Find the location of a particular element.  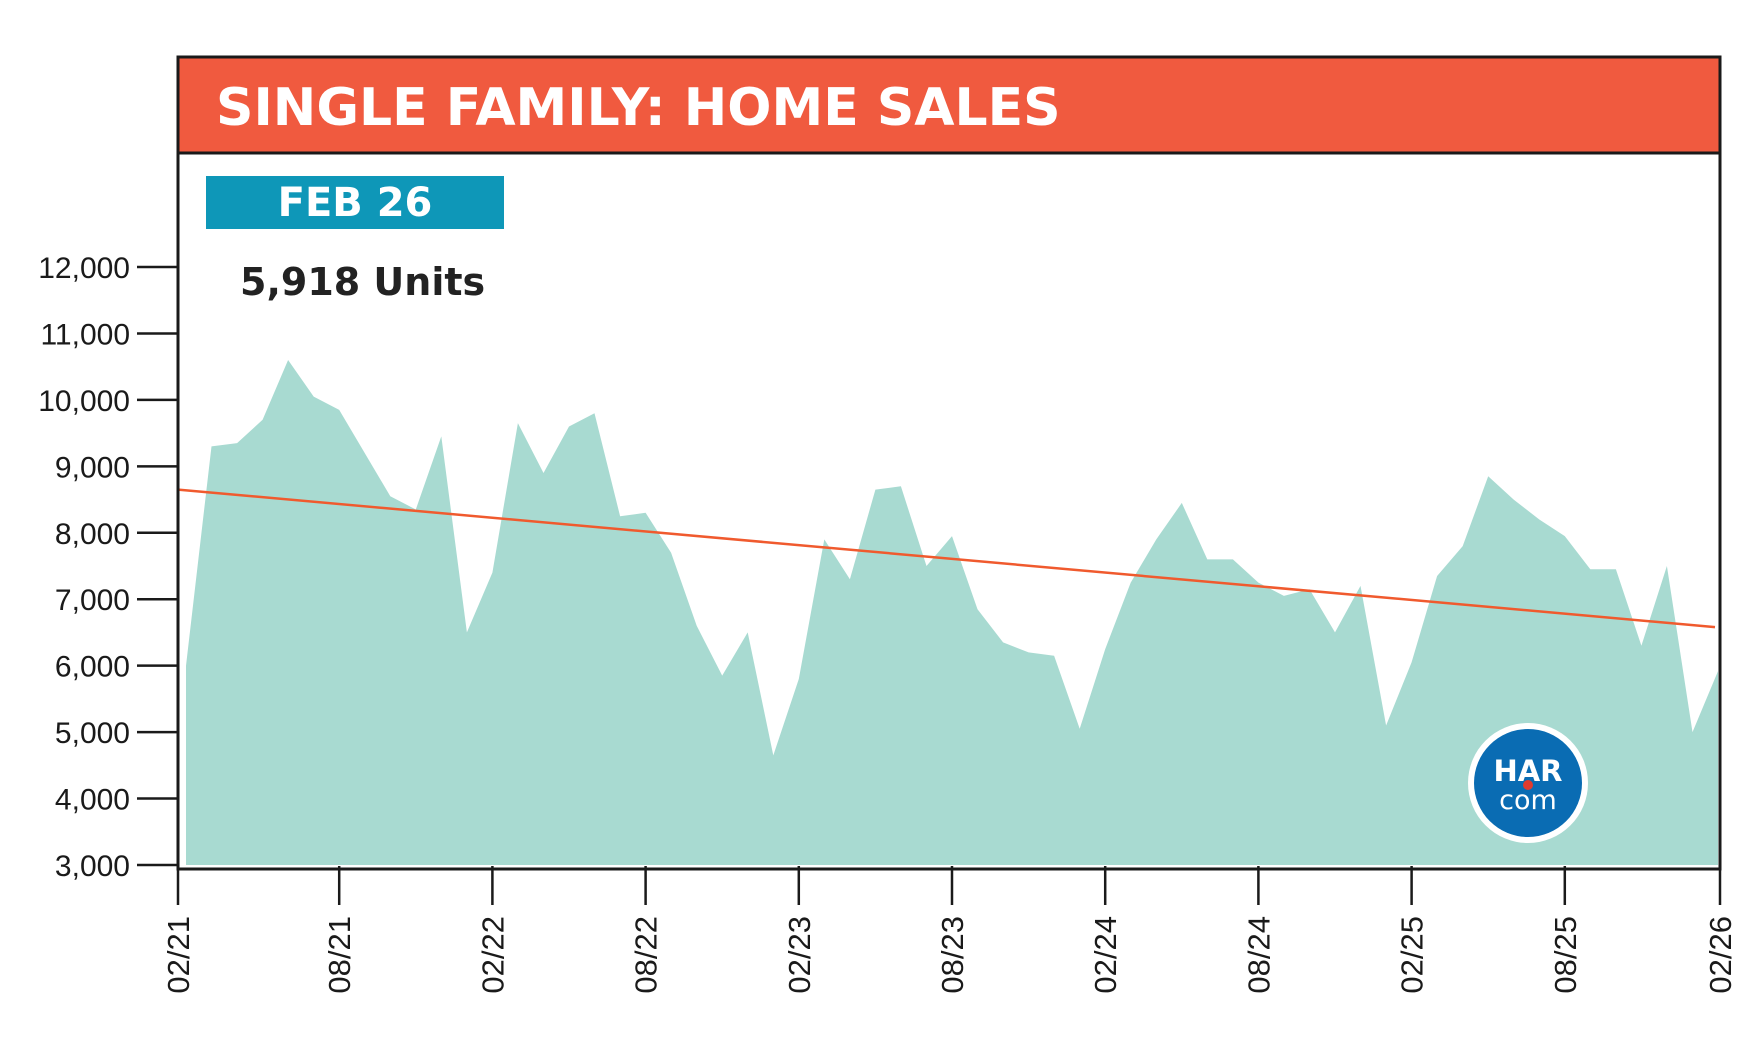

y-tick-label: 6,000 is located at coordinates (92, 667).